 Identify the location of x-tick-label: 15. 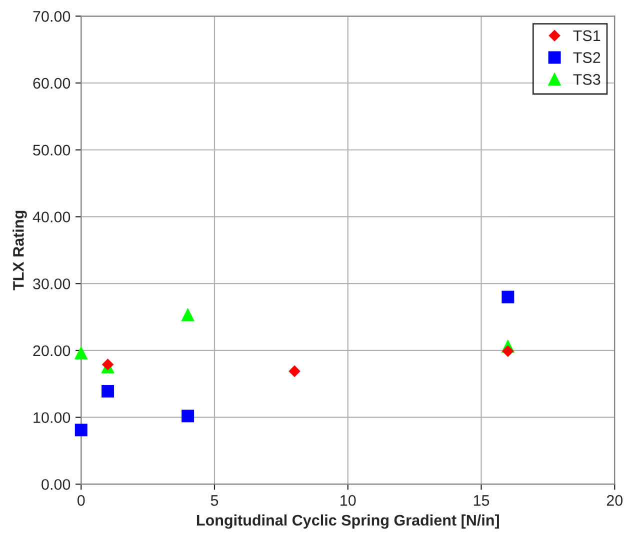
(482, 500).